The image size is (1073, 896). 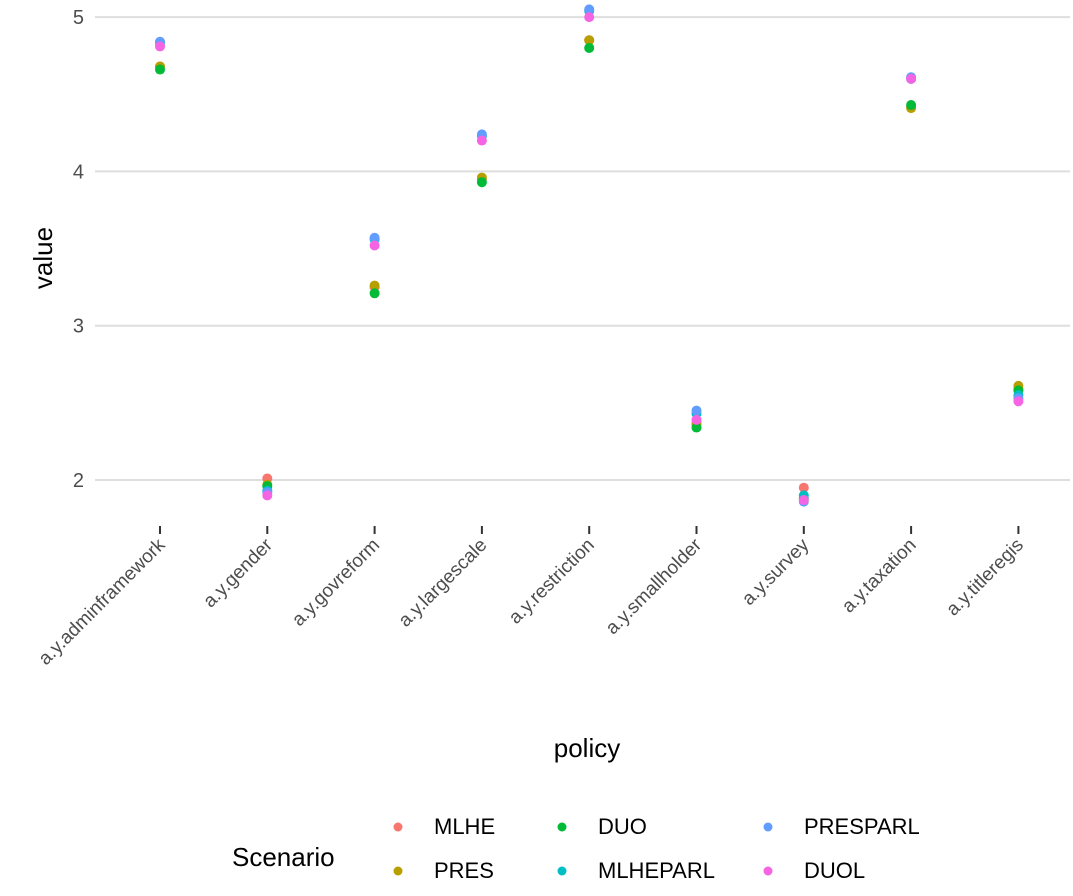 I want to click on data-point-mlhe, so click(x=803, y=487).